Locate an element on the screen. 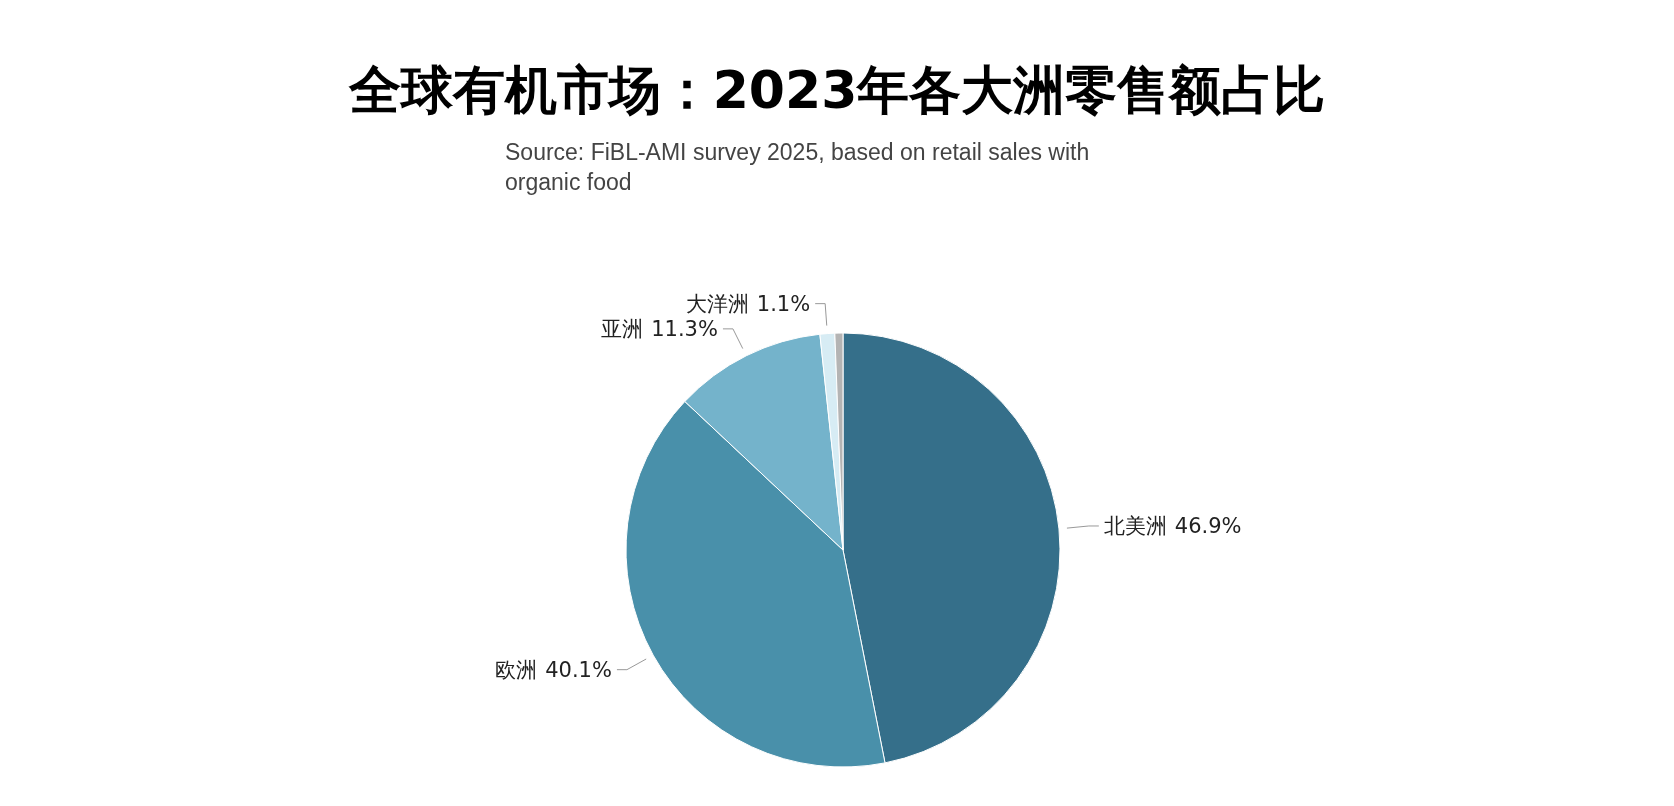 Image resolution: width=1674 pixels, height=806 pixels. slice-label: 大洋洲 is located at coordinates (717, 303).